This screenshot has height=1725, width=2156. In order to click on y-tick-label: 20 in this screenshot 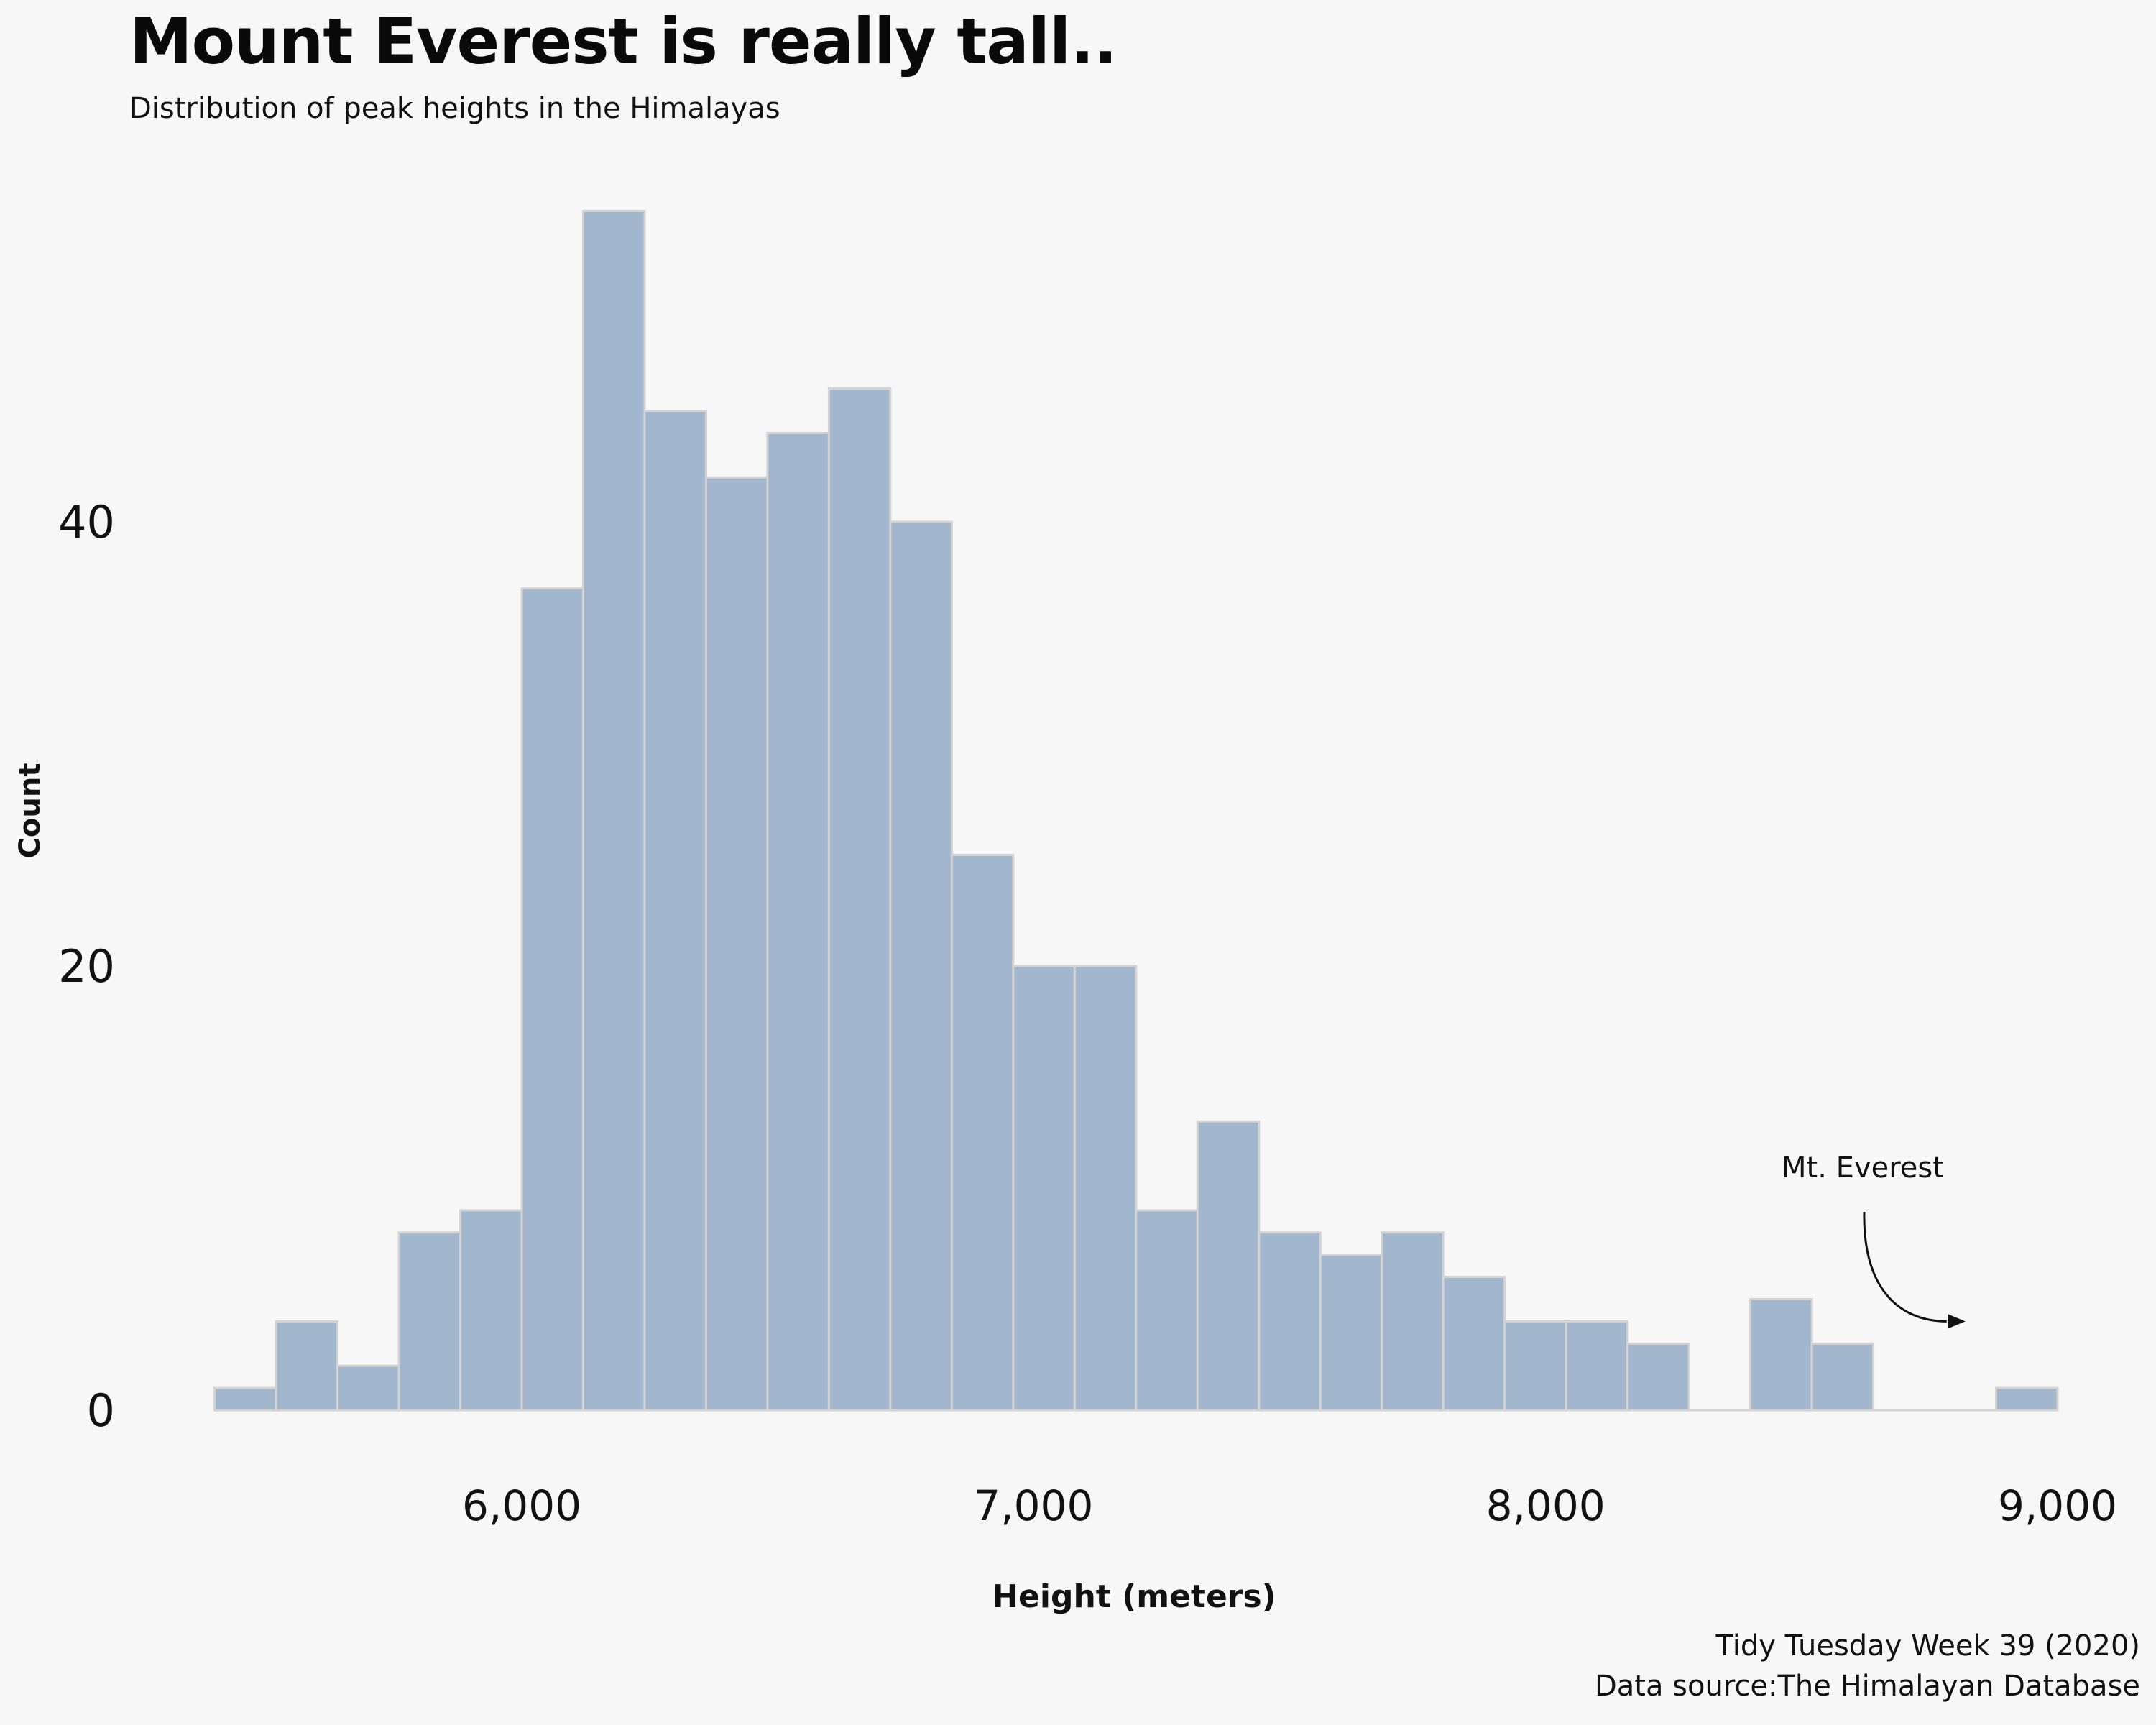, I will do `click(86, 966)`.